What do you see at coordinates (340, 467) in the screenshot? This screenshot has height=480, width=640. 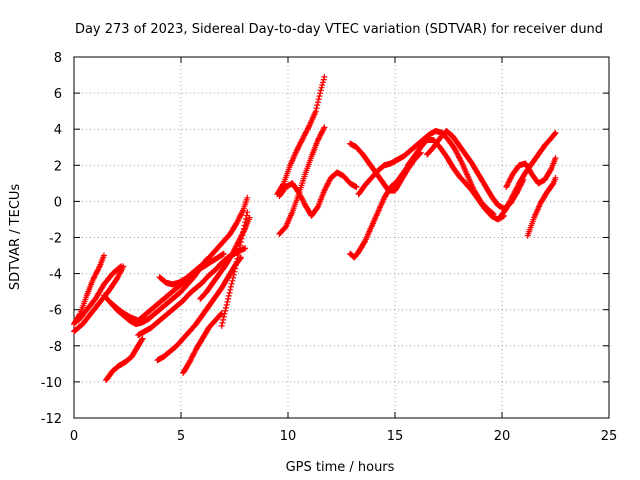 I see `x-axis-label: GPS time / hours` at bounding box center [340, 467].